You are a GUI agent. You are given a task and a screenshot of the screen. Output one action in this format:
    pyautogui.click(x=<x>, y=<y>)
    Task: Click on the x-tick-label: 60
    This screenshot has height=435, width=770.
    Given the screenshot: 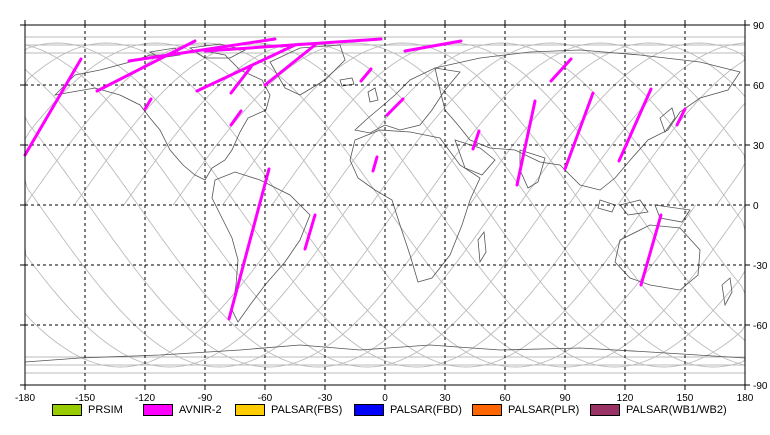 What is the action you would take?
    pyautogui.click(x=505, y=398)
    